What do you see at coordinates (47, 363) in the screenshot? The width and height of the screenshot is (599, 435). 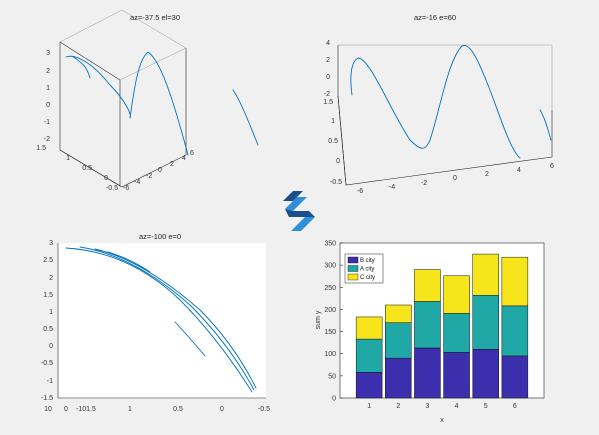 I see `subplot-3-z-tick: -0.5` at bounding box center [47, 363].